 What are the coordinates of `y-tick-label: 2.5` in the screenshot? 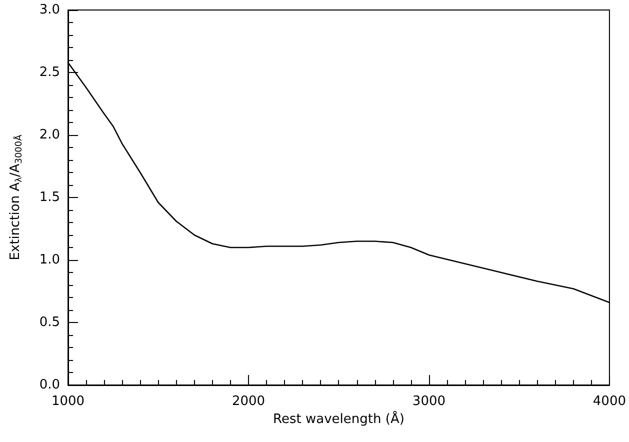 It's located at (49, 72).